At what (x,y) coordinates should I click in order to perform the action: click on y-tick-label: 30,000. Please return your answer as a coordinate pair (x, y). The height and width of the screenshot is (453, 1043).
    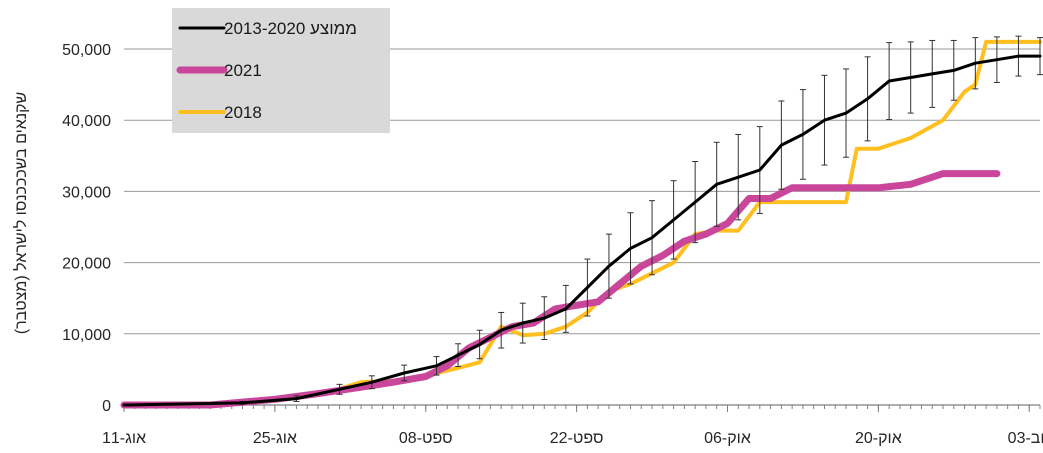
    Looking at the image, I should click on (86, 192).